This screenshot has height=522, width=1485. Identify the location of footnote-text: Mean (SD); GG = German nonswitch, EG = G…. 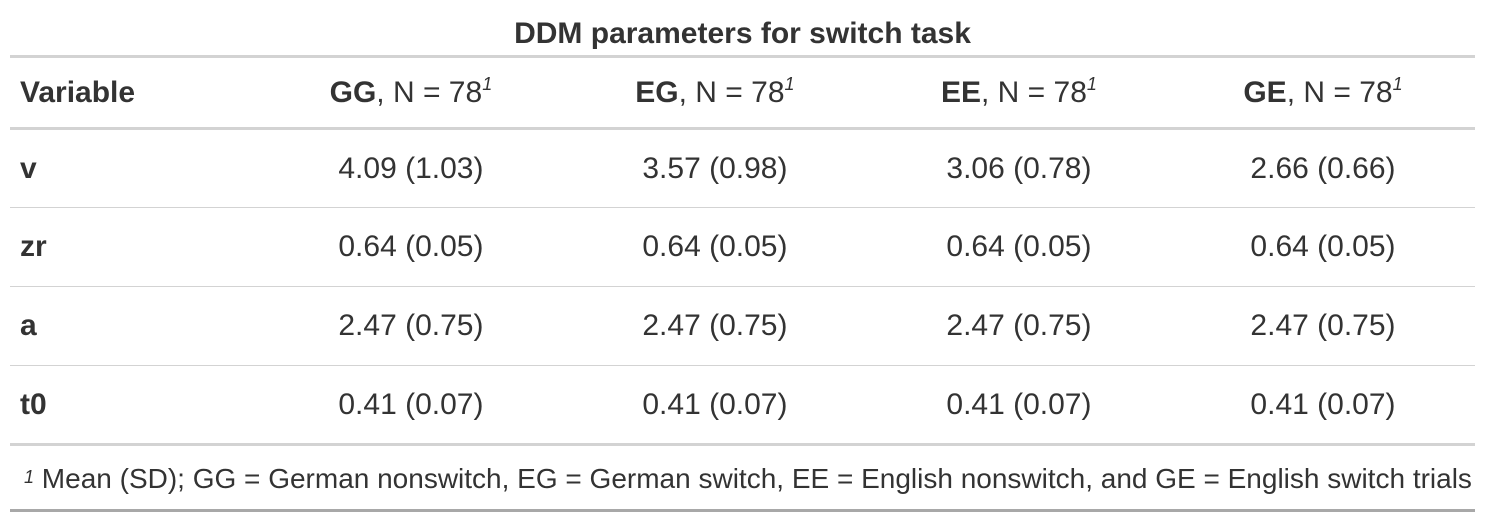
(756, 478).